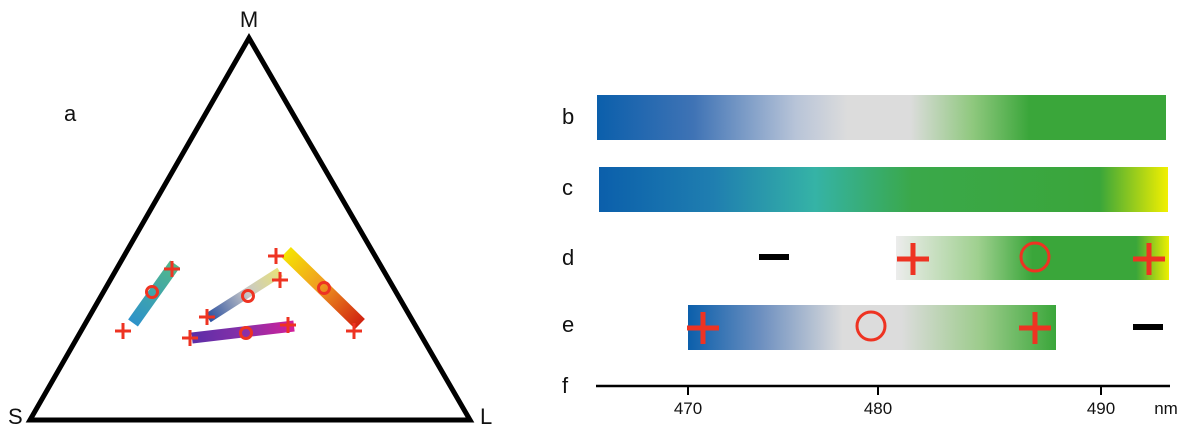 The image size is (1193, 424). I want to click on panel-label-a: a, so click(70, 113).